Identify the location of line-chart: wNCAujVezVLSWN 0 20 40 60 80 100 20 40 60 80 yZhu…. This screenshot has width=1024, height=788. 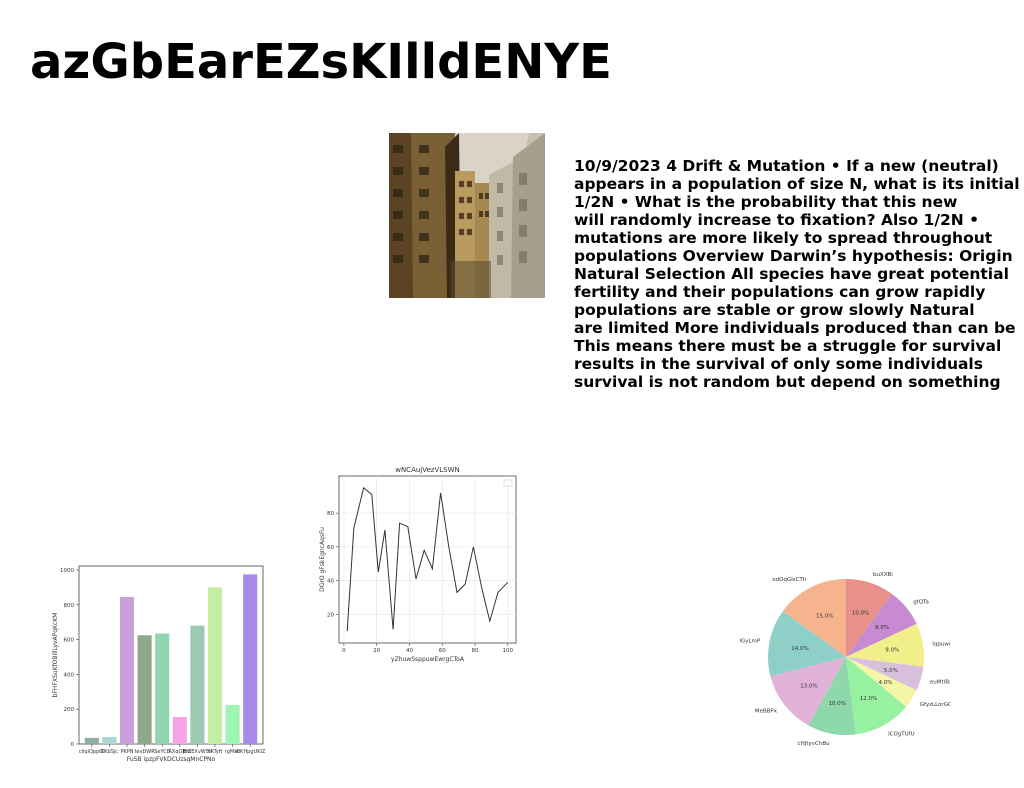
(418, 564).